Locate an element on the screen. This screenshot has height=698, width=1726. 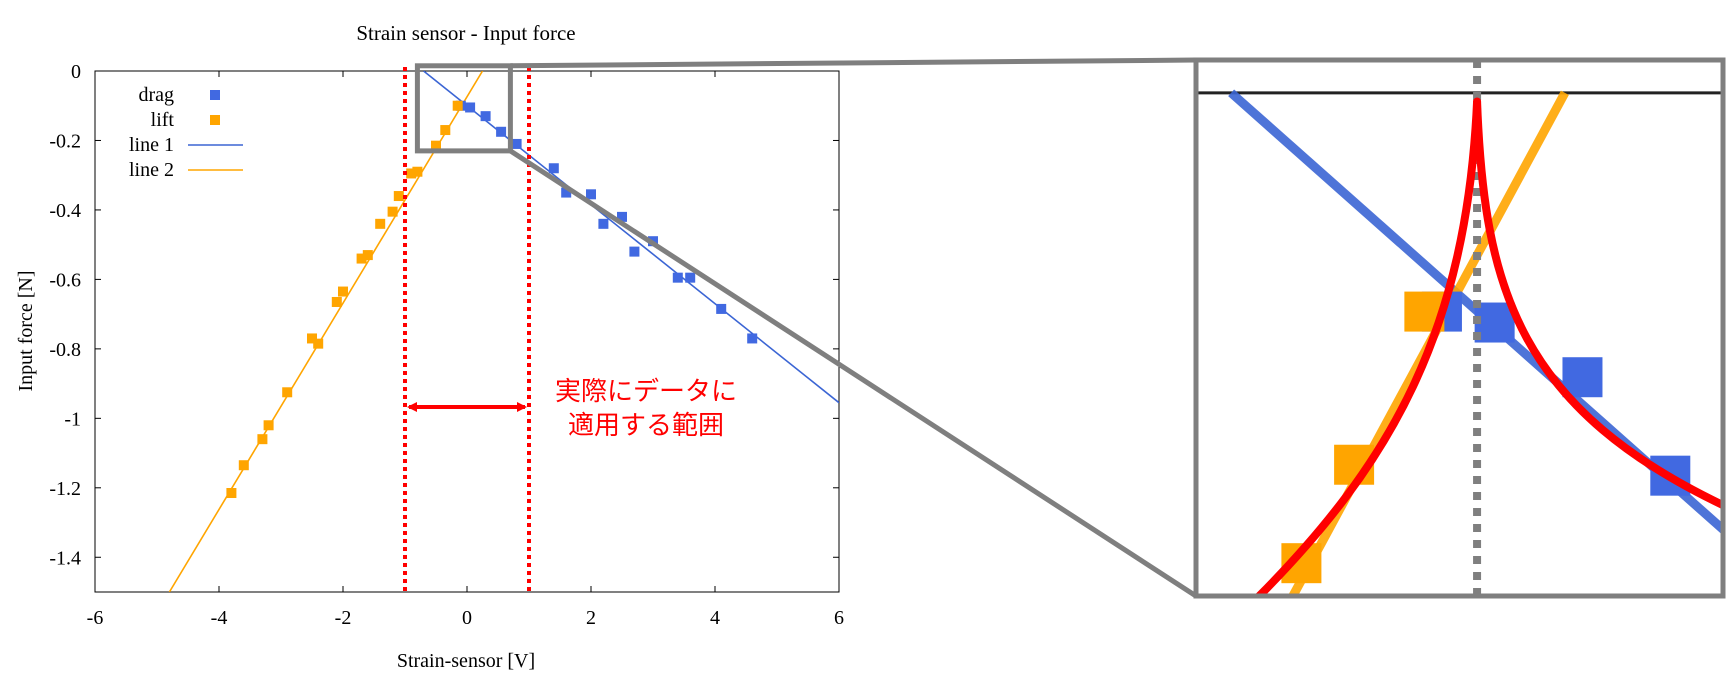
y-tick-label: 0 is located at coordinates (76, 72).